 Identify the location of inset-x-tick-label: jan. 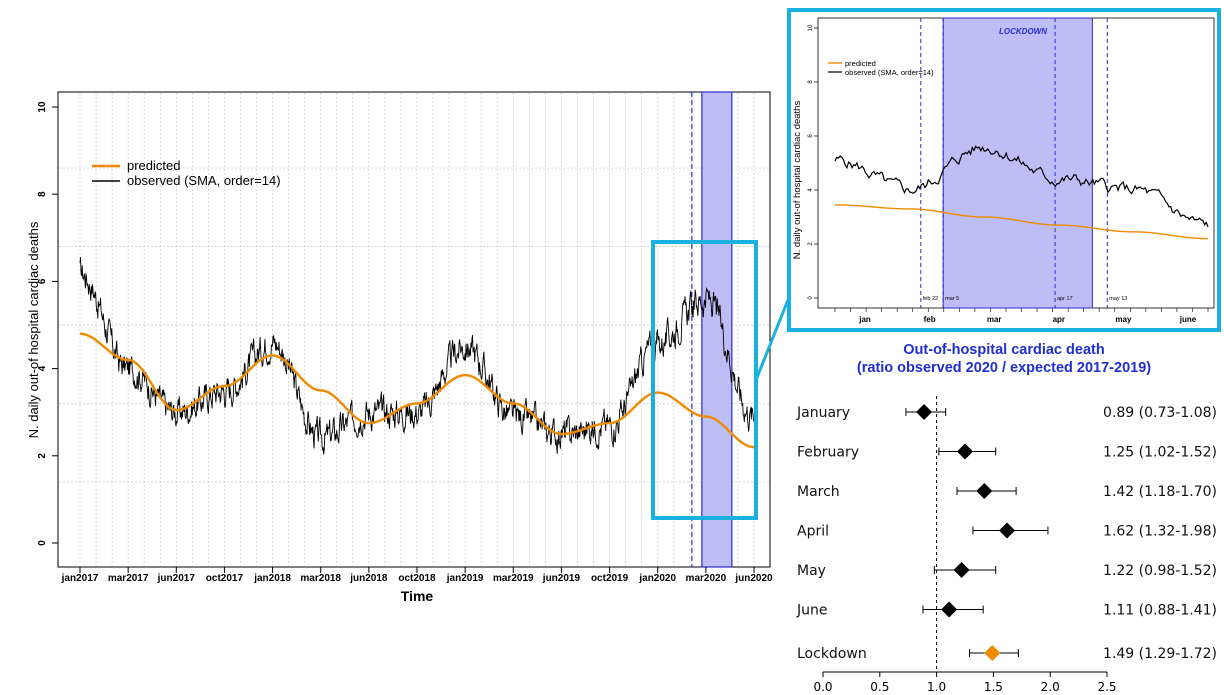
(864, 319).